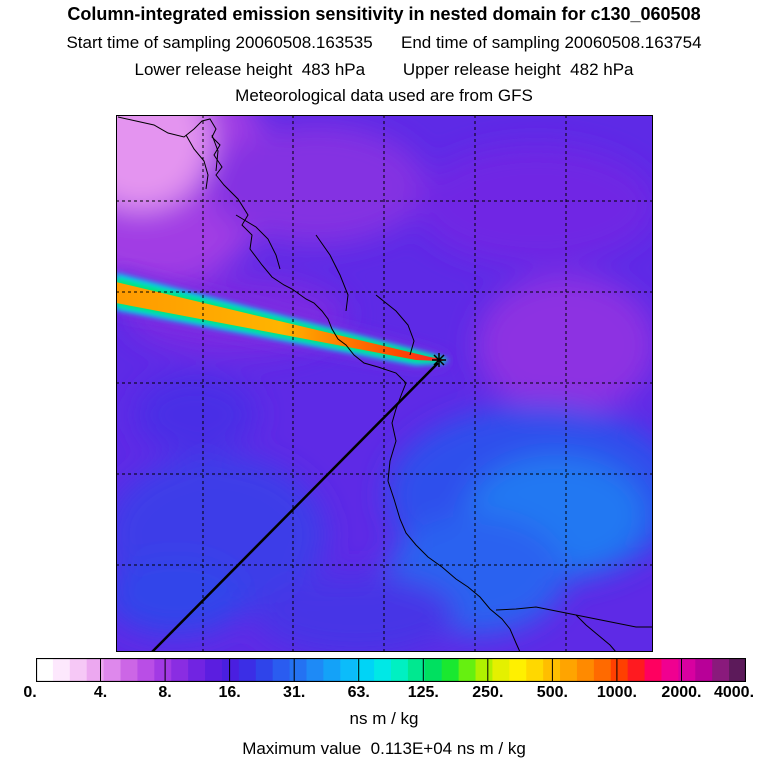 This screenshot has width=768, height=768. What do you see at coordinates (734, 692) in the screenshot?
I see `colorbar-tick-label: 4000.` at bounding box center [734, 692].